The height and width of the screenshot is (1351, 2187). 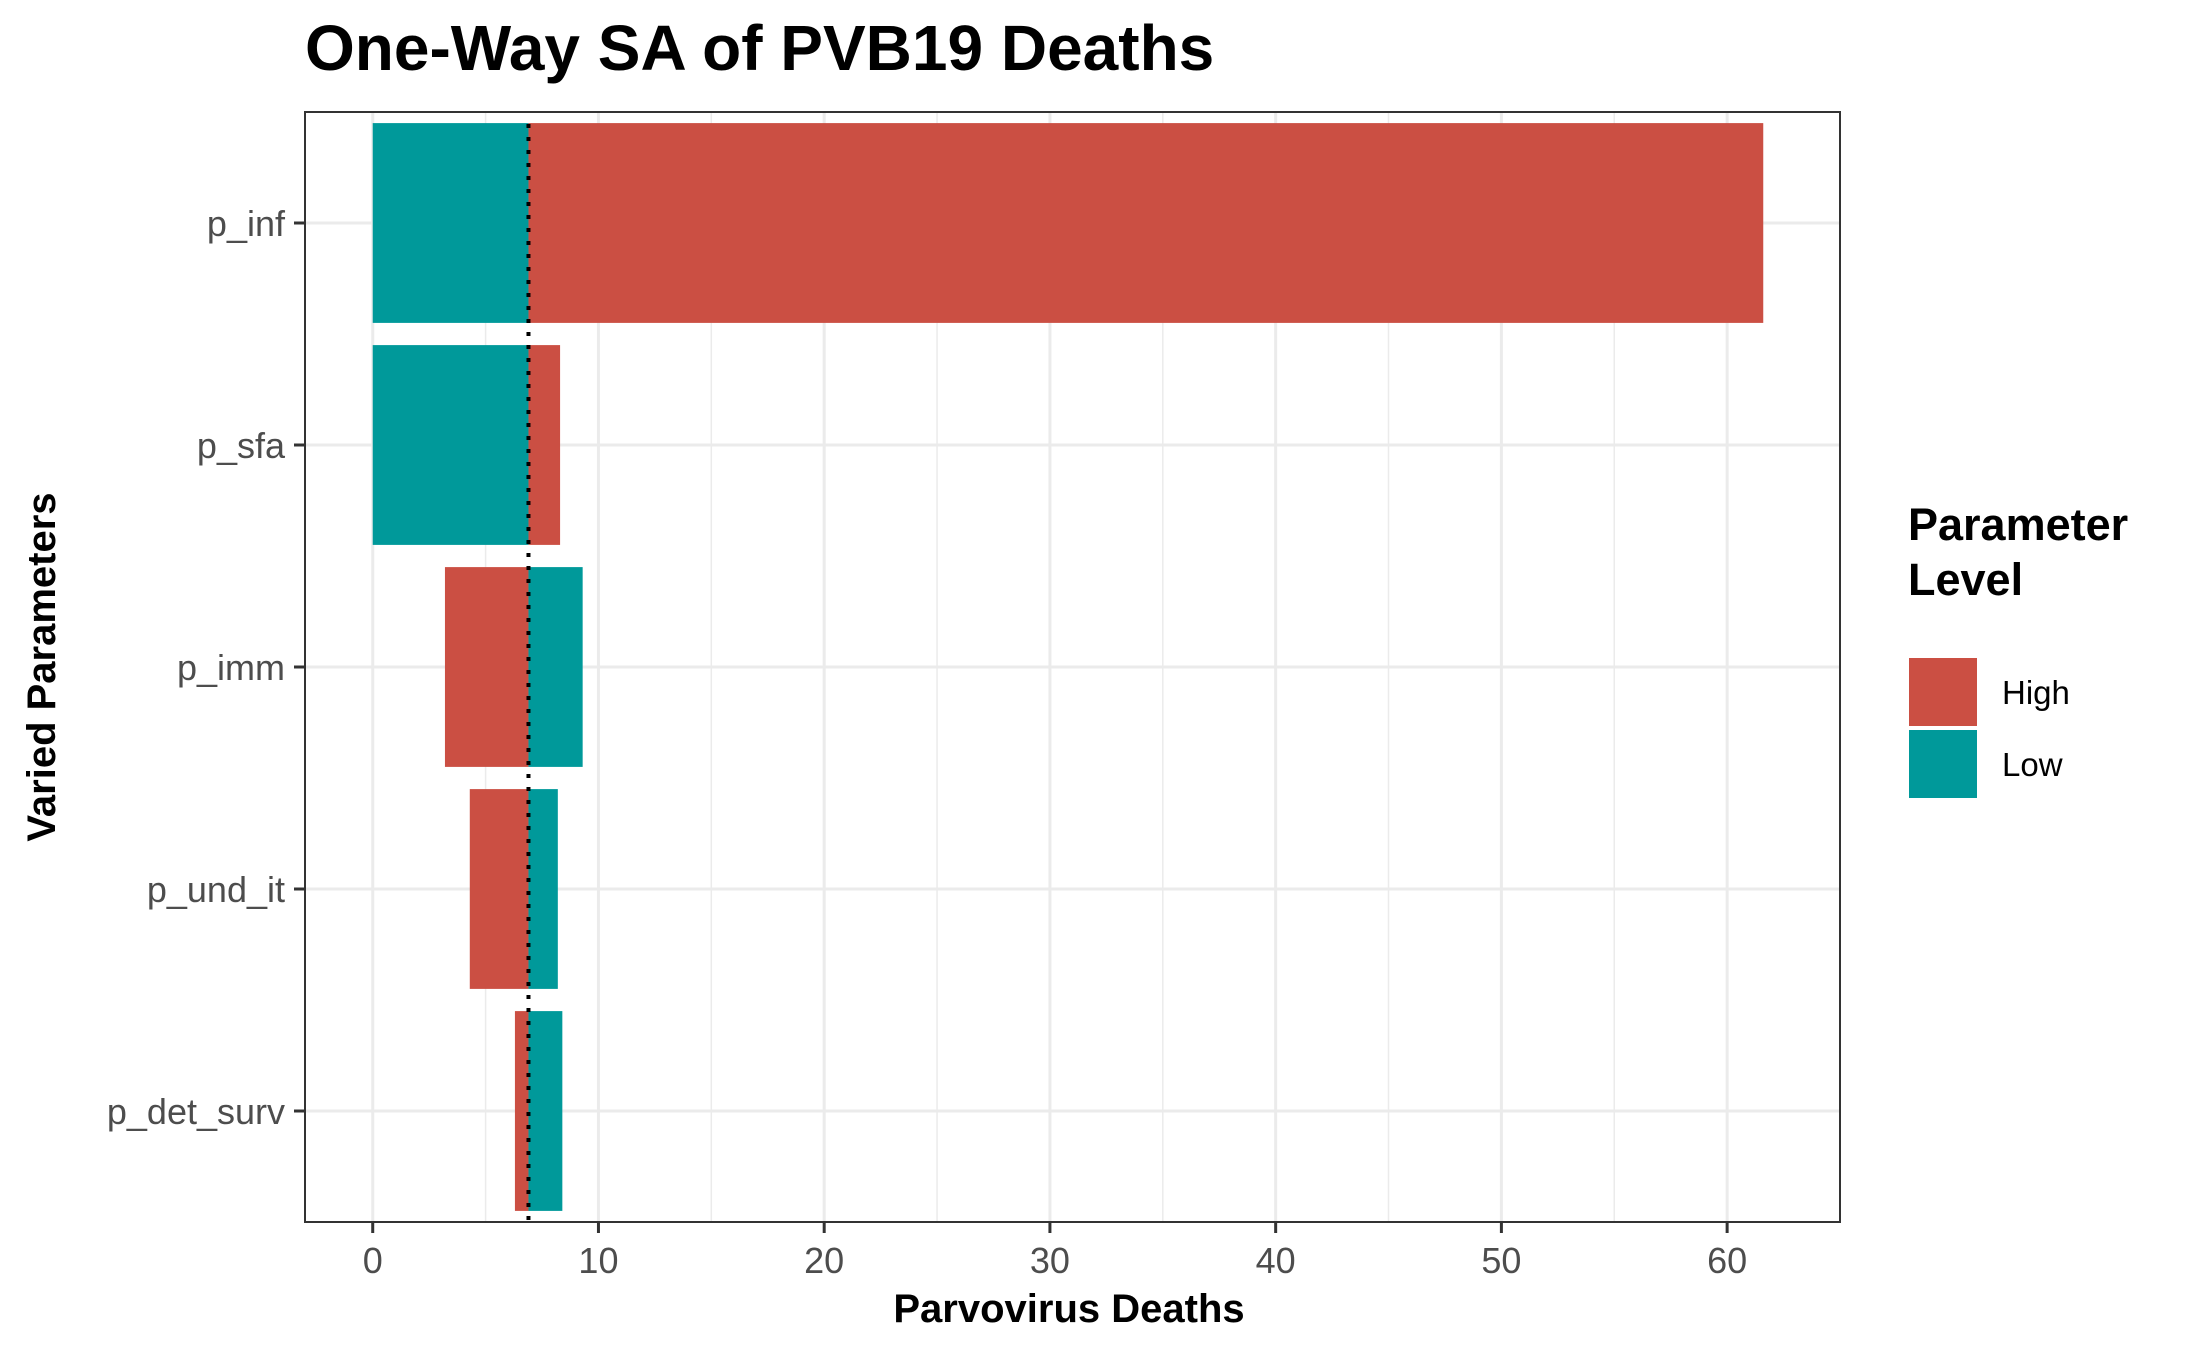 What do you see at coordinates (824, 1260) in the screenshot?
I see `x-tick-label: 20` at bounding box center [824, 1260].